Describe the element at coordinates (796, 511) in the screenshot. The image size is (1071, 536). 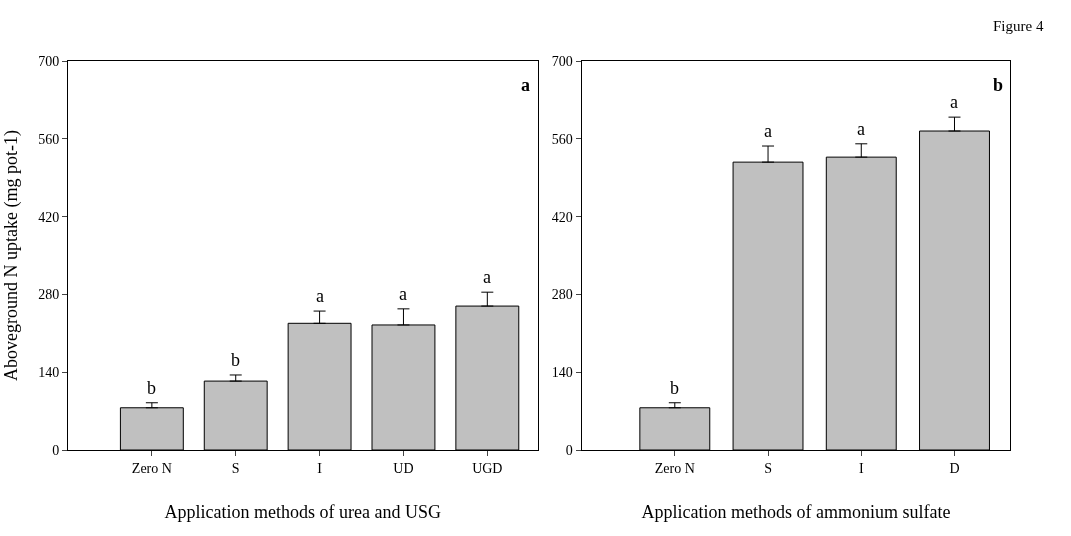
I see `x-axis-title: Application methods of ammonium sulfate` at that location.